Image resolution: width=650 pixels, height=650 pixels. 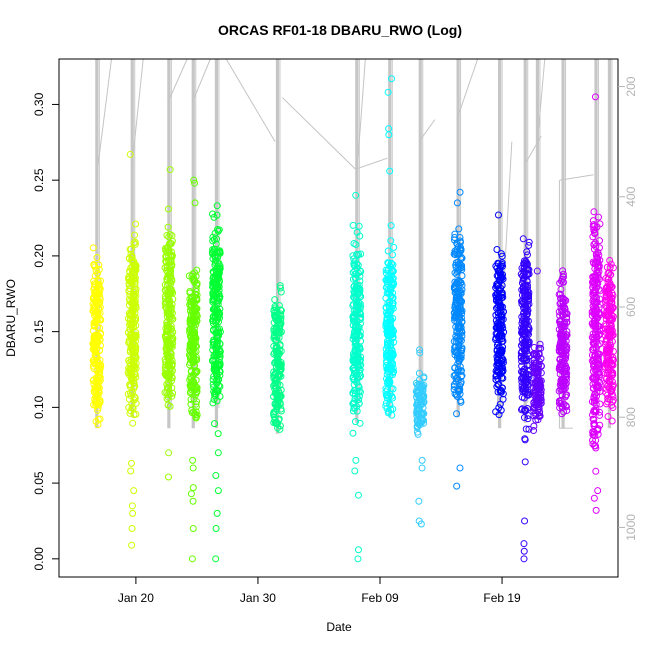 I want to click on right-tick-label: 1000, so click(x=631, y=527).